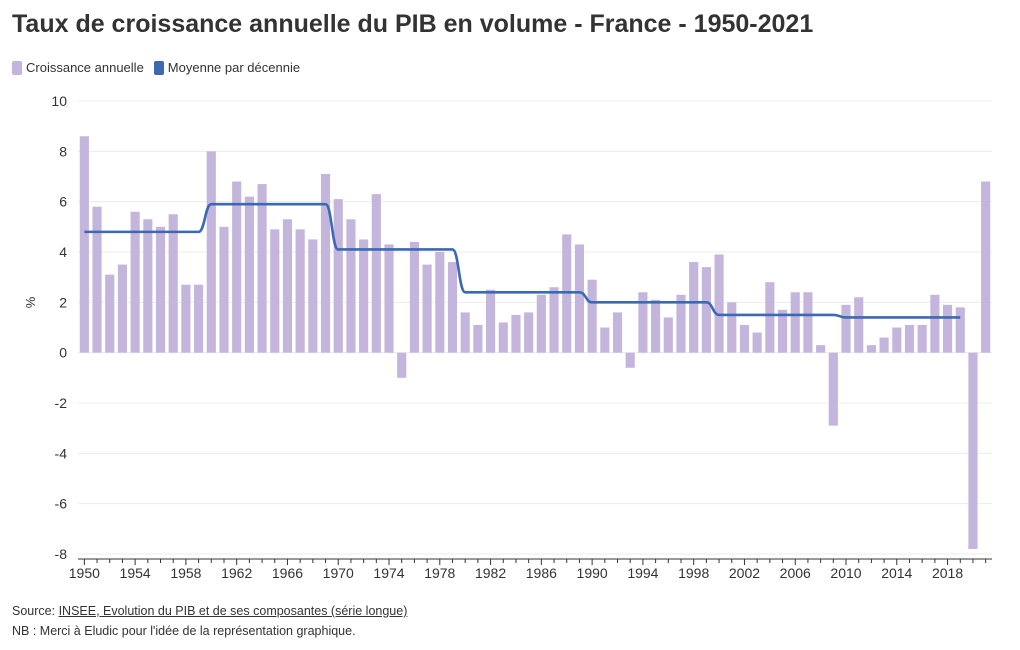 The height and width of the screenshot is (650, 1020). Describe the element at coordinates (388, 573) in the screenshot. I see `x-tick-label: 1974` at that location.